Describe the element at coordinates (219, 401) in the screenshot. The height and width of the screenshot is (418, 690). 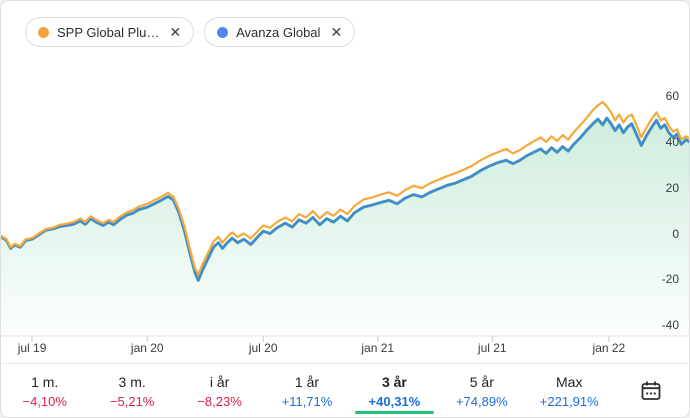
I see `period-return: −8,23%` at that location.